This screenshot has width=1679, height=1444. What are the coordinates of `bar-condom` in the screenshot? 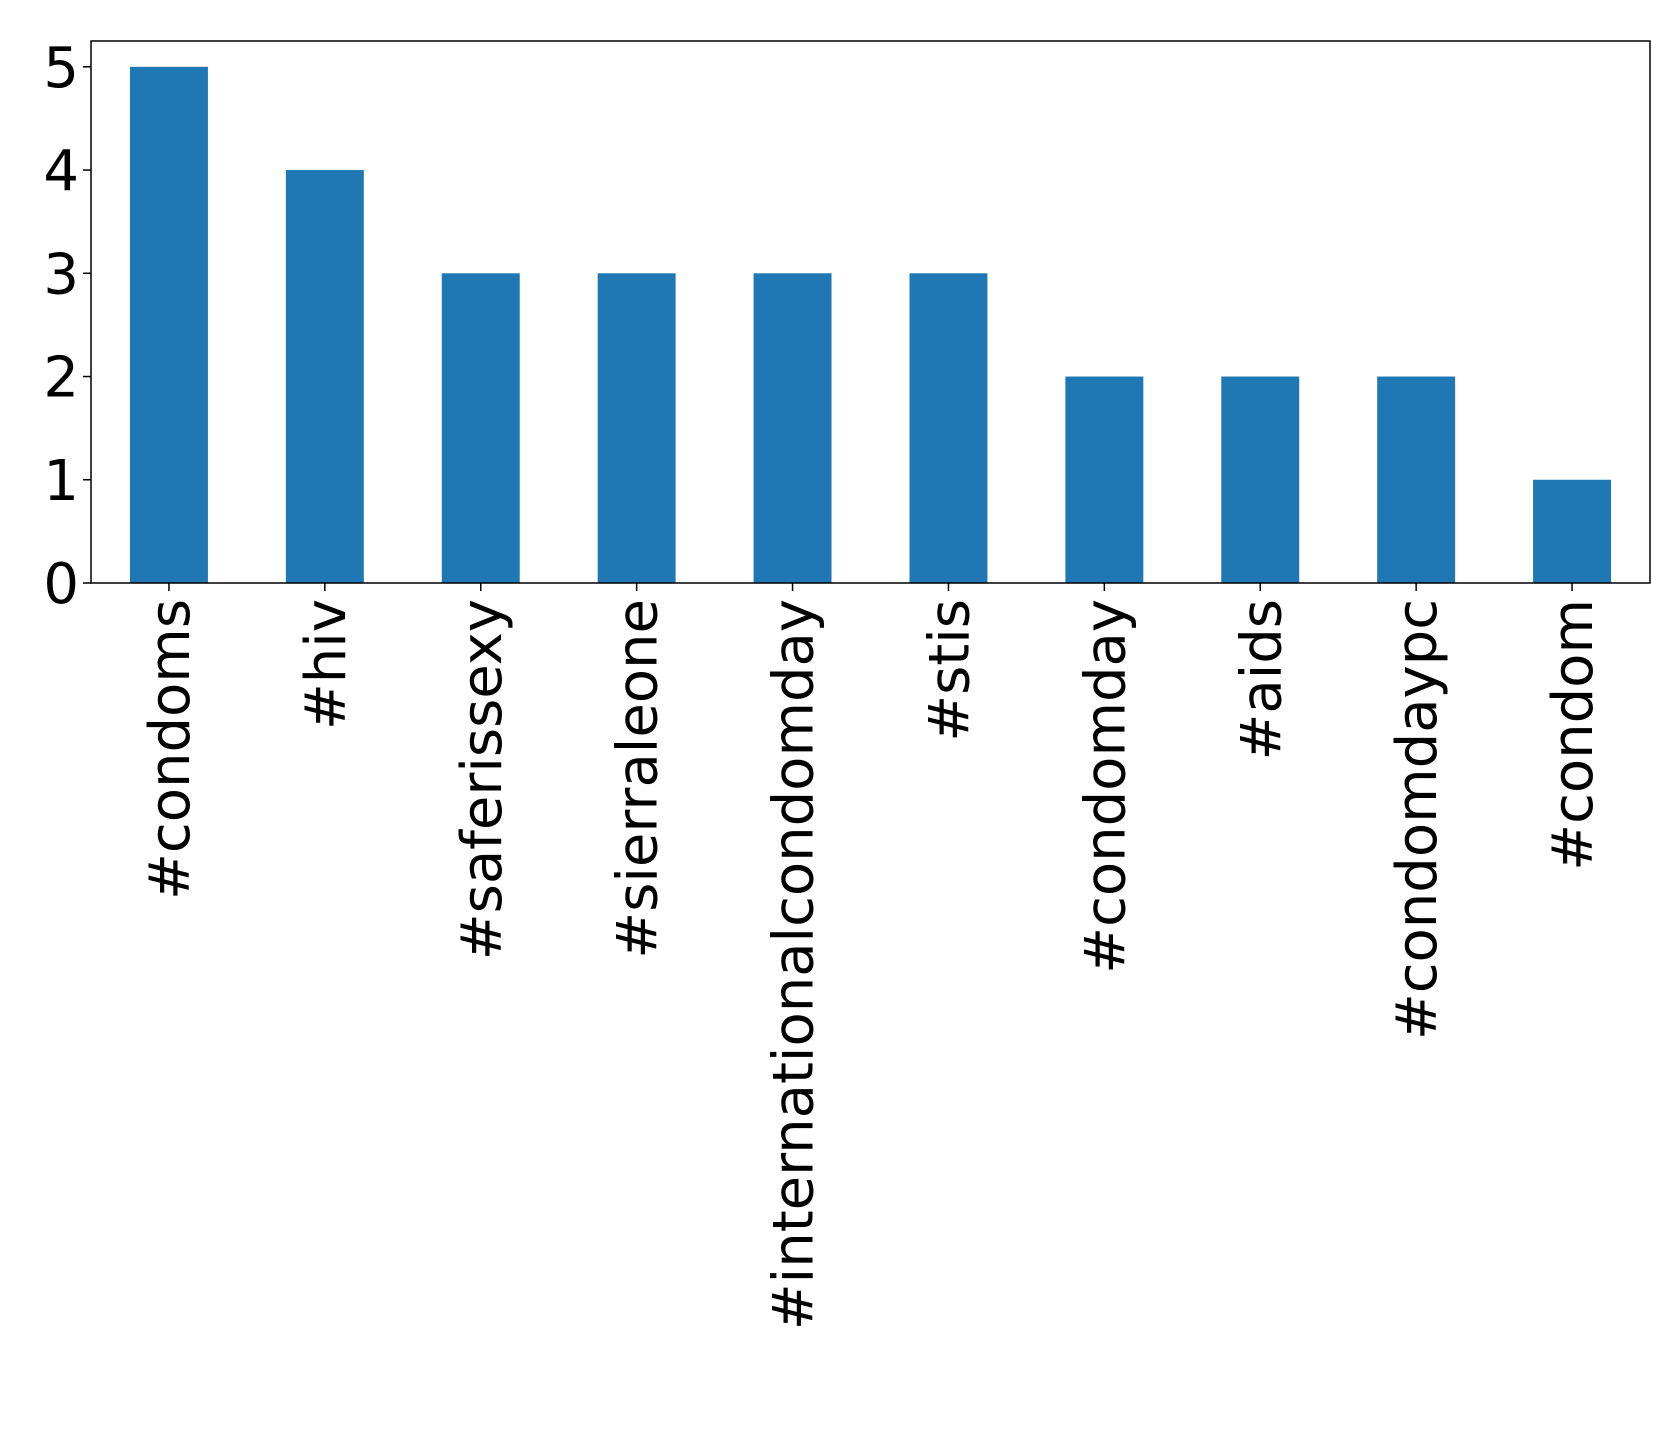 It's located at (1572, 531).